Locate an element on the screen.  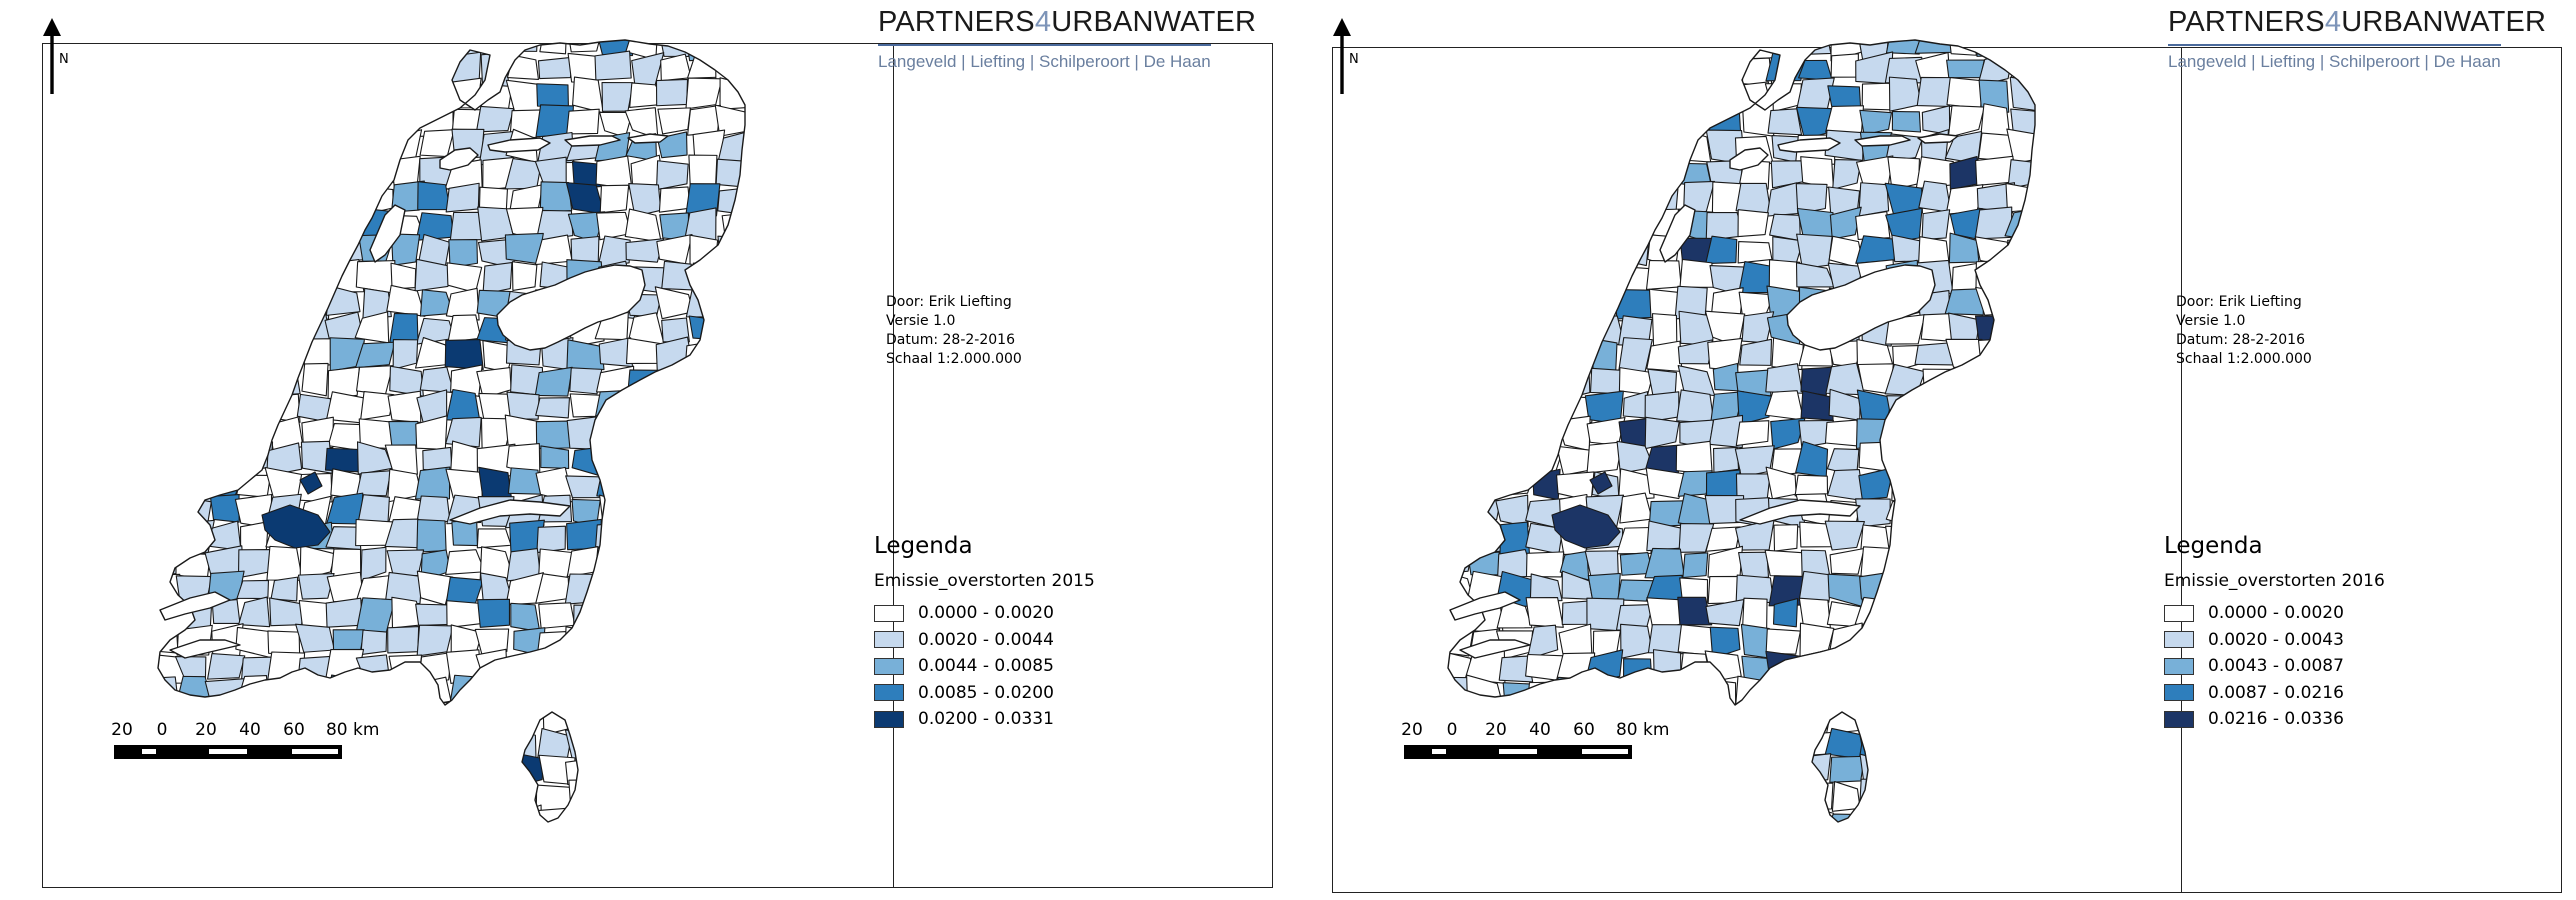
country-outline is located at coordinates (1840, 767).